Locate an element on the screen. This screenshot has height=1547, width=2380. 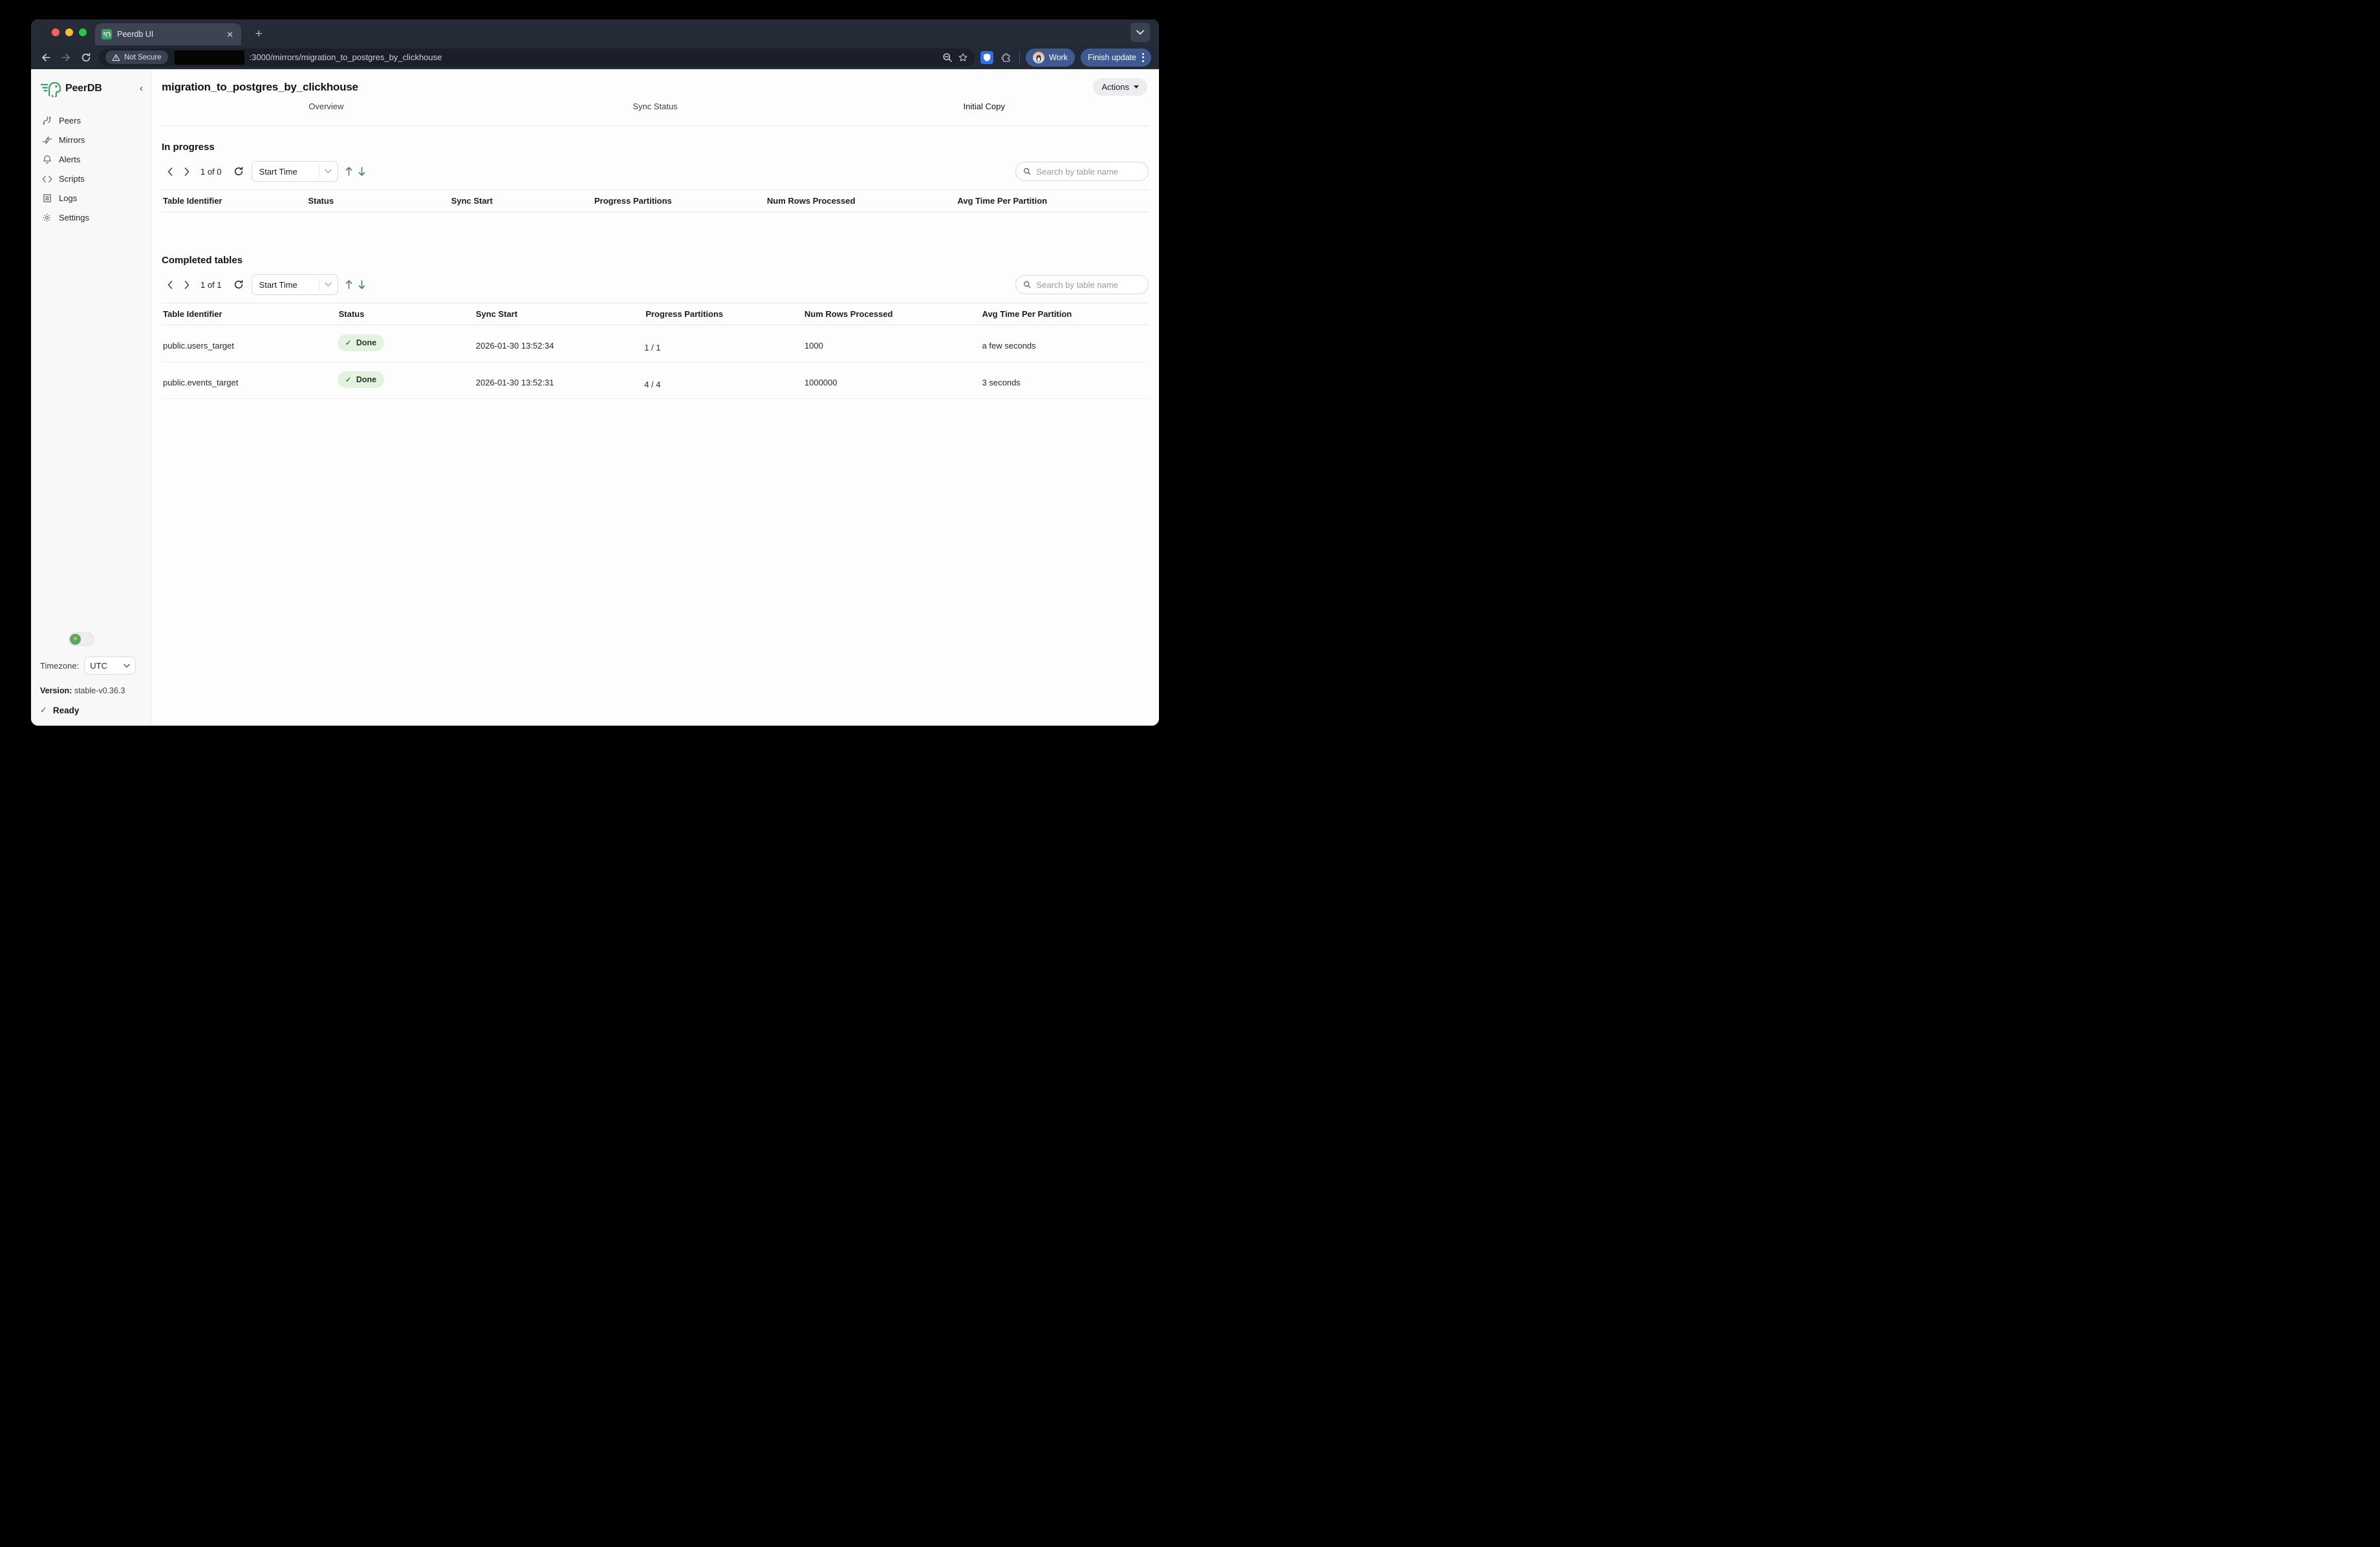
back-button is located at coordinates (46, 57).